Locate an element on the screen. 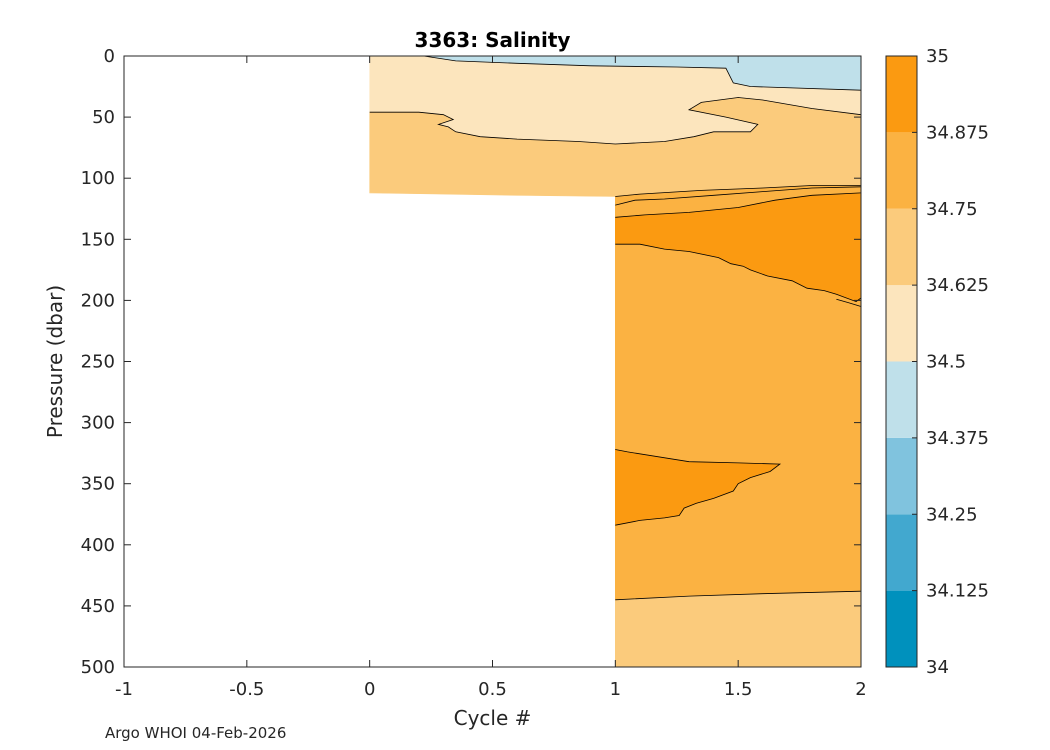 Image resolution: width=1050 pixels, height=750 pixels. x-tick-label: 1 is located at coordinates (615, 689).